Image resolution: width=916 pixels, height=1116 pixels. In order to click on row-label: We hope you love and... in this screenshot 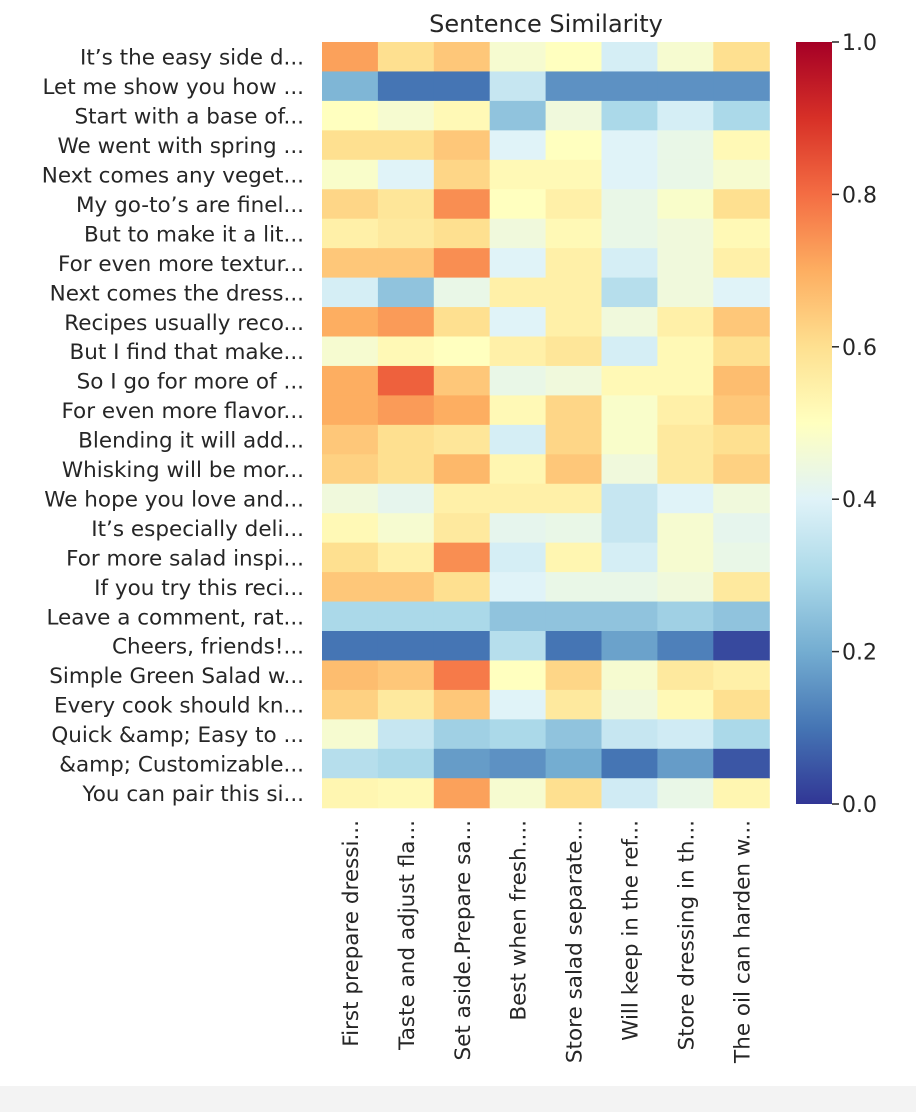, I will do `click(174, 499)`.